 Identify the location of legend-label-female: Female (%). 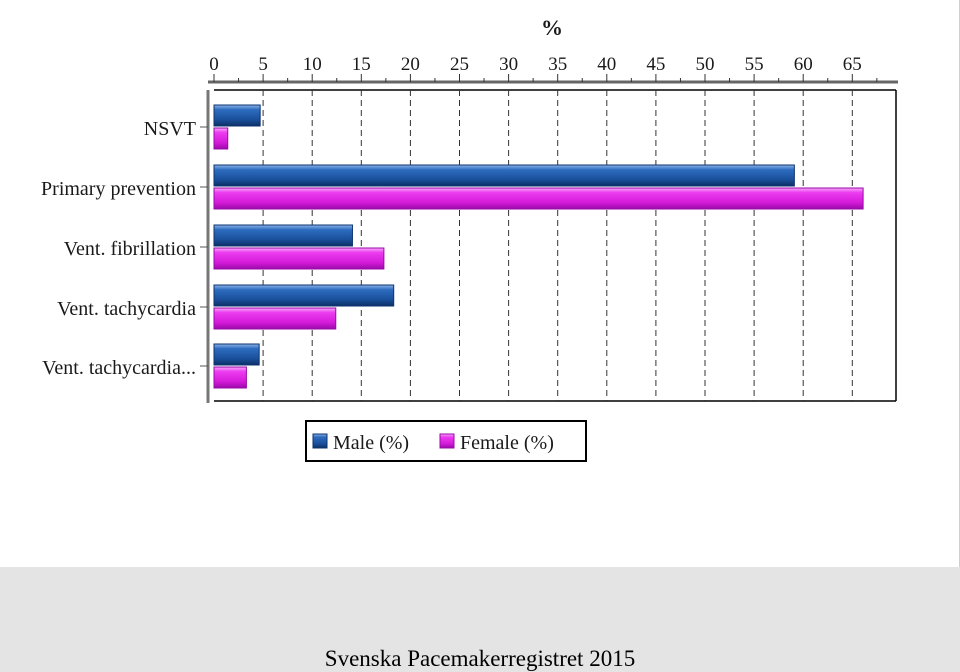
(507, 443).